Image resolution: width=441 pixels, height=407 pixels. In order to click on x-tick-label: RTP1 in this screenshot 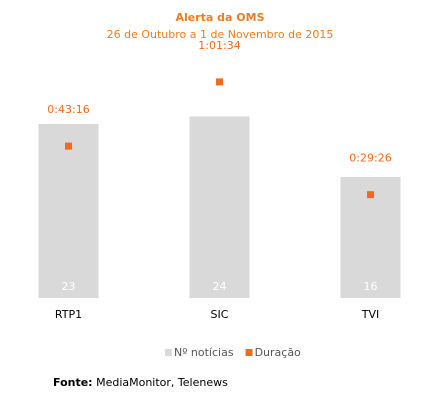, I will do `click(68, 314)`.